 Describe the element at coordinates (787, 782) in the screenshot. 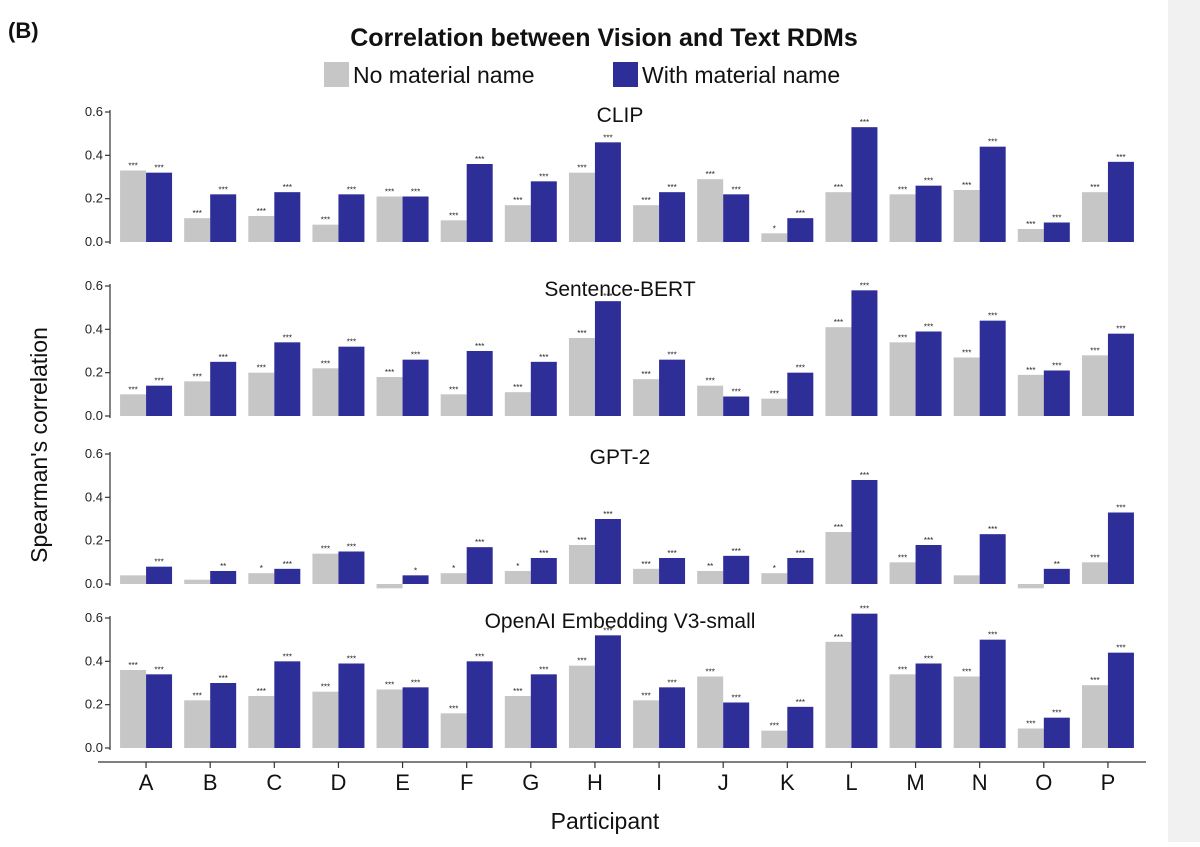

I see `x-tick-label: K` at that location.